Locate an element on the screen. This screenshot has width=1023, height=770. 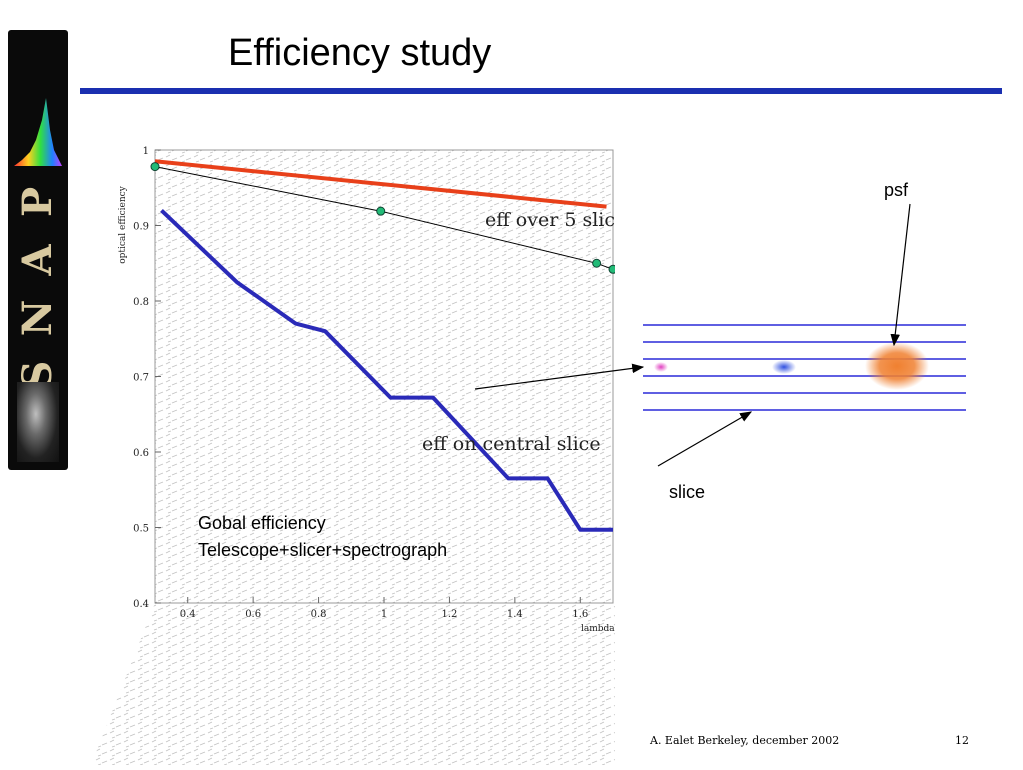
central-slice-arrow is located at coordinates (559, 376).